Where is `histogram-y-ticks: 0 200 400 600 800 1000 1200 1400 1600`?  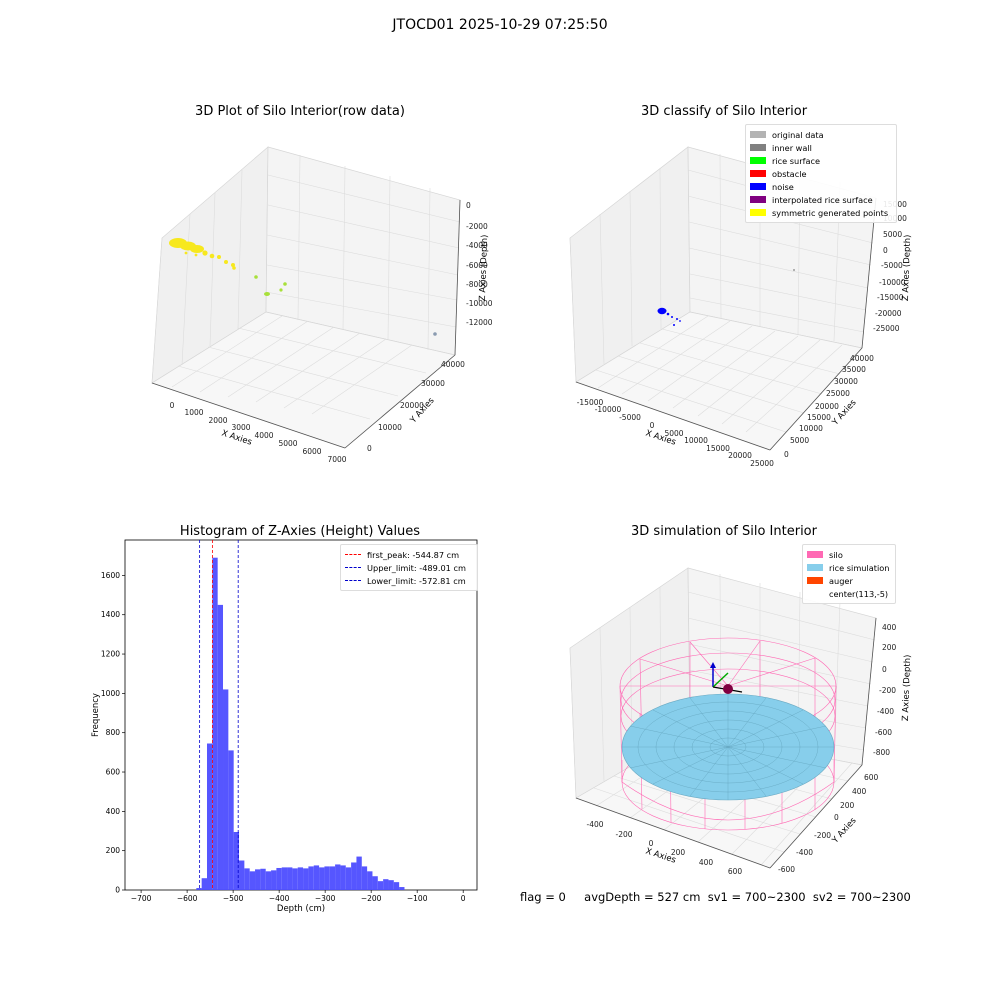 histogram-y-ticks: 0 200 400 600 800 1000 1200 1400 1600 is located at coordinates (113, 733).